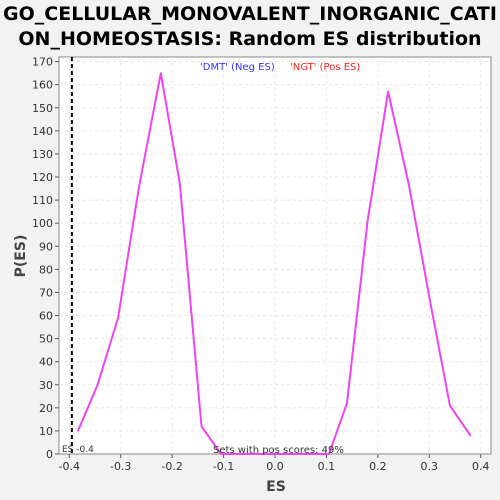  What do you see at coordinates (42, 85) in the screenshot?
I see `y-tick-label: 160` at bounding box center [42, 85].